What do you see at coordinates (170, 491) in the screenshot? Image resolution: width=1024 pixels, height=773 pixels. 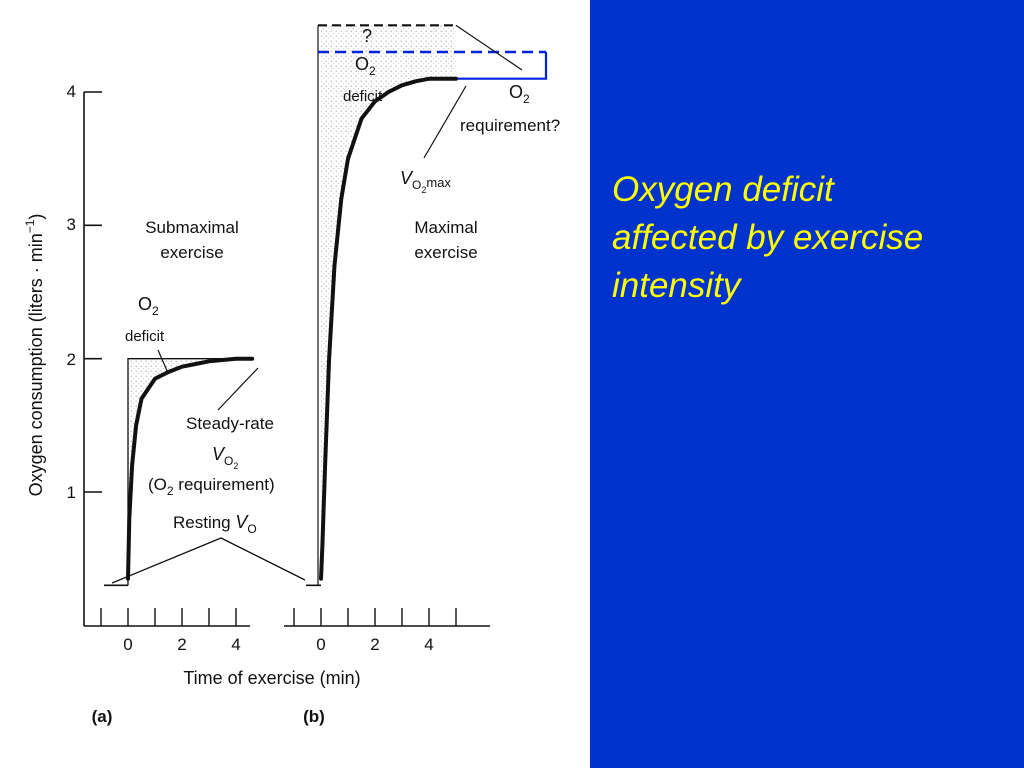 I see `panel-a-steady-l3-sub: 2` at bounding box center [170, 491].